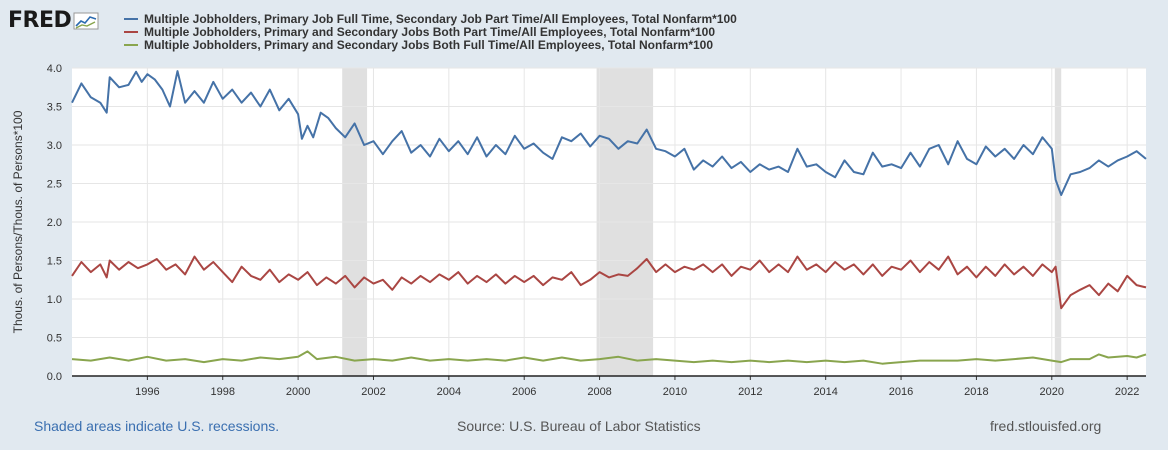 The width and height of the screenshot is (1168, 450). Describe the element at coordinates (54, 377) in the screenshot. I see `y-tick-label: 0.0` at that location.